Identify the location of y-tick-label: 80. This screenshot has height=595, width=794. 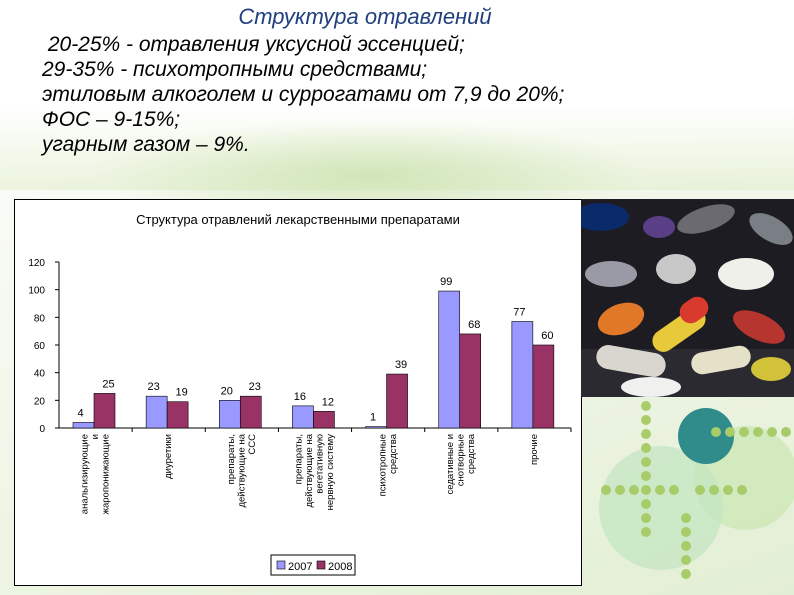
(40, 318).